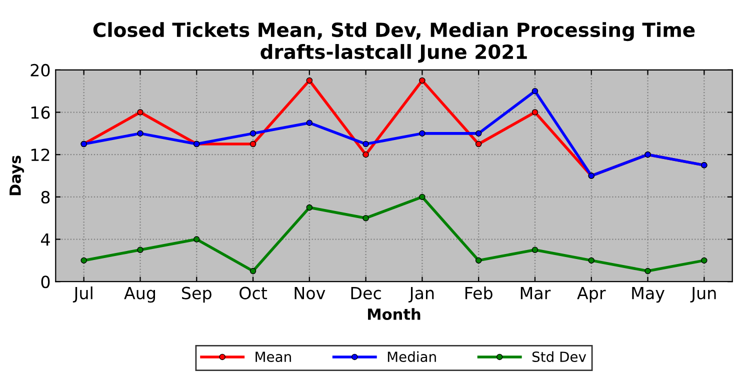 The image size is (742, 378). Describe the element at coordinates (45, 282) in the screenshot. I see `y-tick-label: 0` at that location.